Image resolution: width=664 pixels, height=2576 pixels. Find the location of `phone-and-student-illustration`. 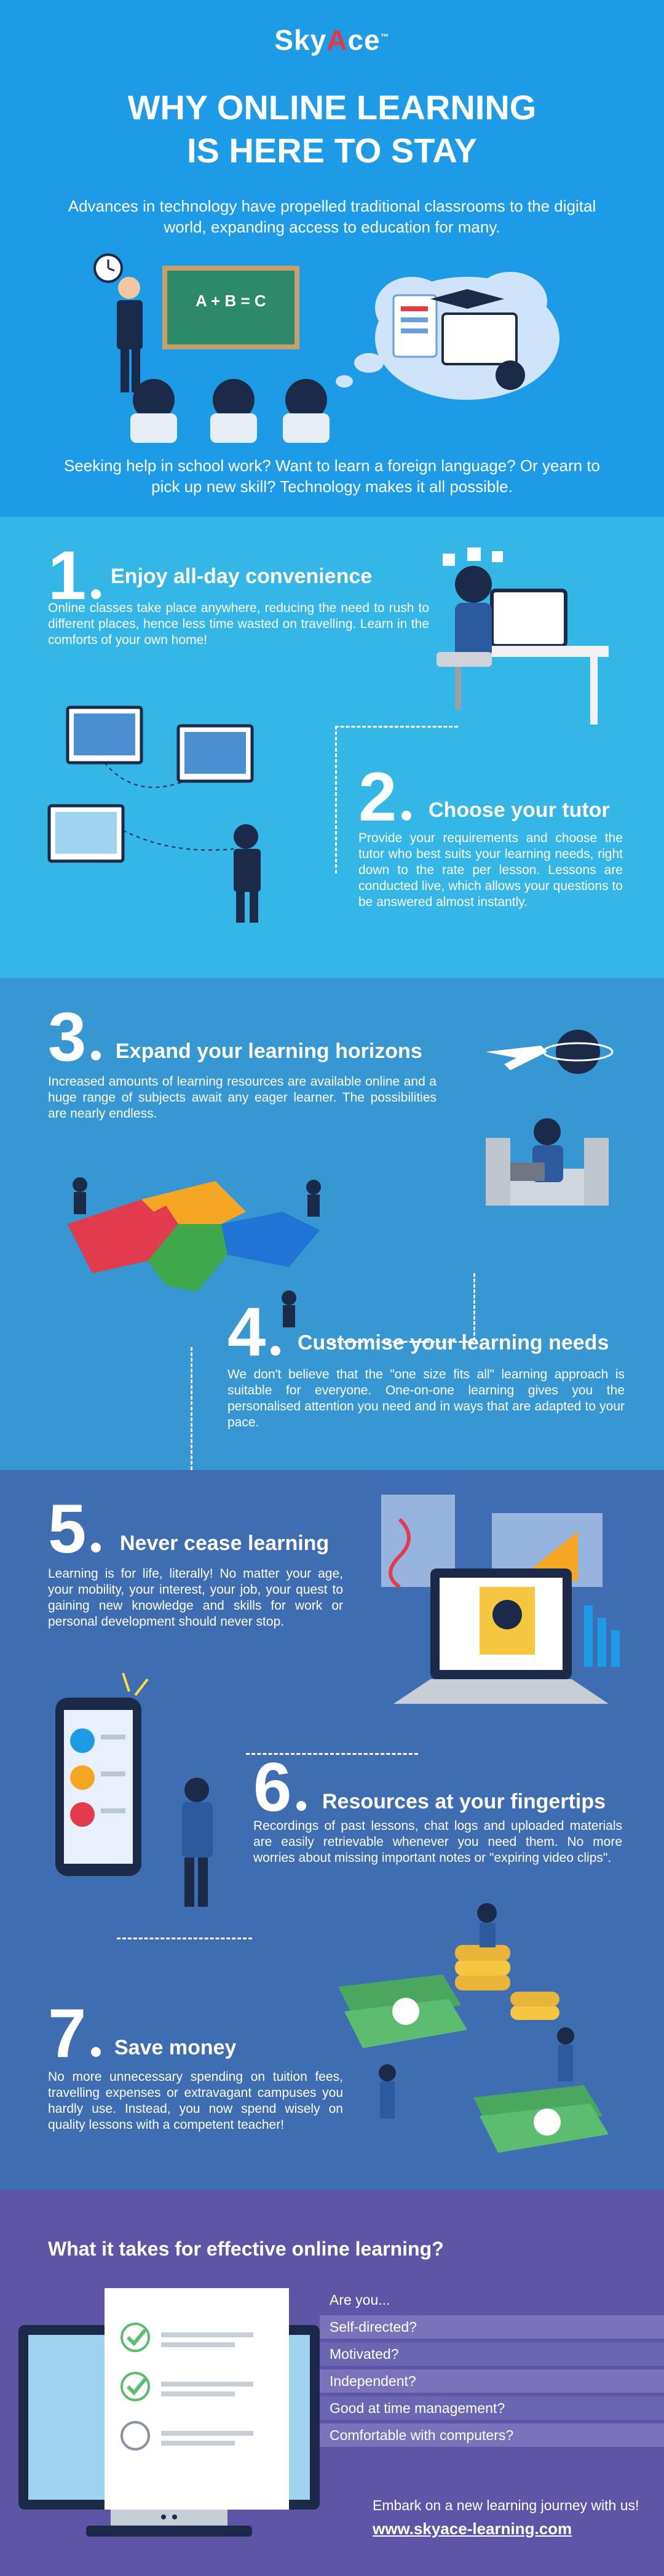

phone-and-student-illustration is located at coordinates (134, 1789).